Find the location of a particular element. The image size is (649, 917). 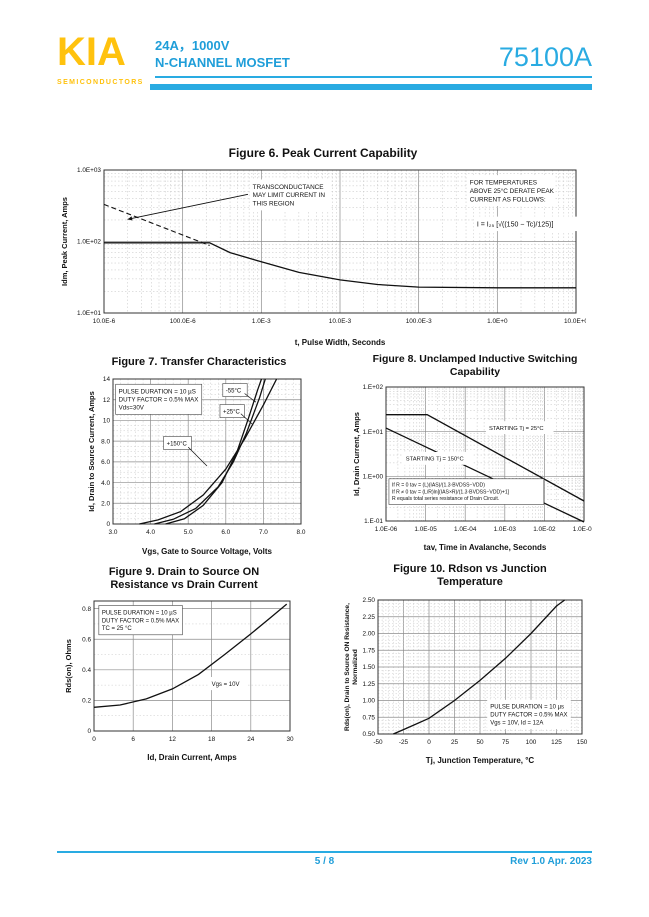

y-tick-label: 0.75 is located at coordinates (369, 717).